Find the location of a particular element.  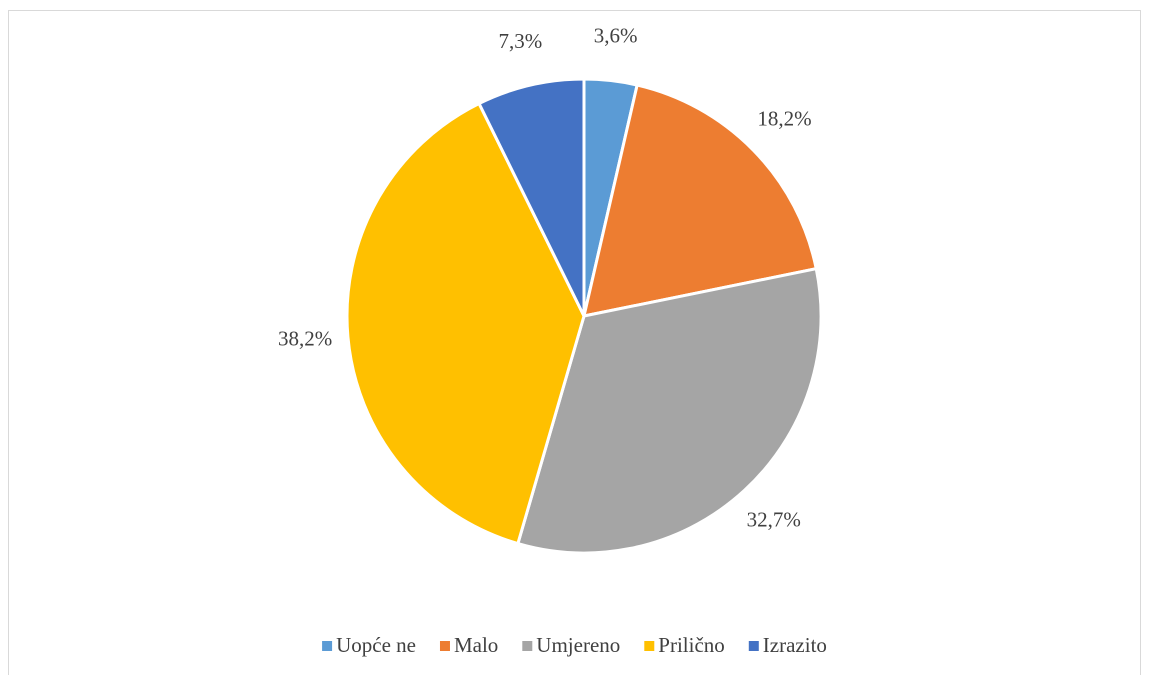

data-label: 32,7% is located at coordinates (774, 520).